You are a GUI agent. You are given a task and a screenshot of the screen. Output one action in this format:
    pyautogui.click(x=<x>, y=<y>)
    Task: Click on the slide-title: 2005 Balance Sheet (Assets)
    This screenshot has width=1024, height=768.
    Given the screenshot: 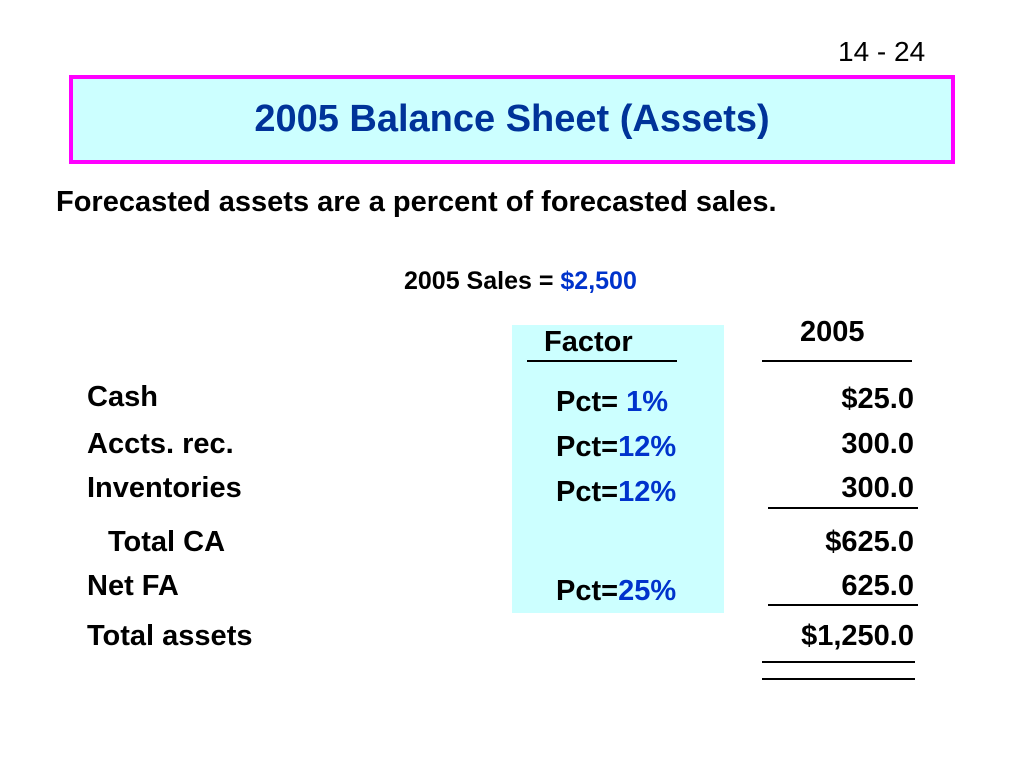 What is the action you would take?
    pyautogui.click(x=512, y=119)
    